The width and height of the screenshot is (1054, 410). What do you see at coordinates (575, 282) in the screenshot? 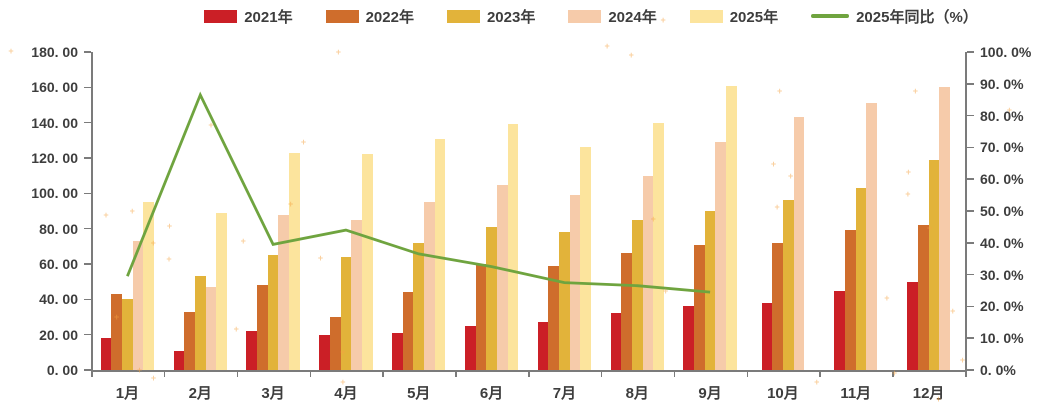
I see `bar-2024年-7月` at bounding box center [575, 282].